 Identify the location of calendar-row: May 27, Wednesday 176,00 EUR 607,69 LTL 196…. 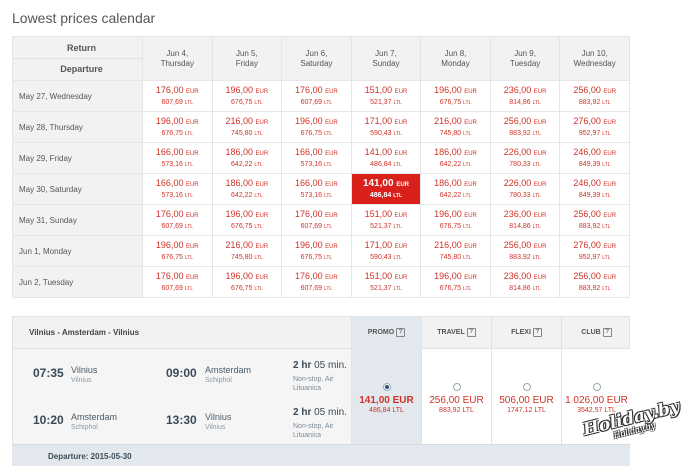
(321, 96).